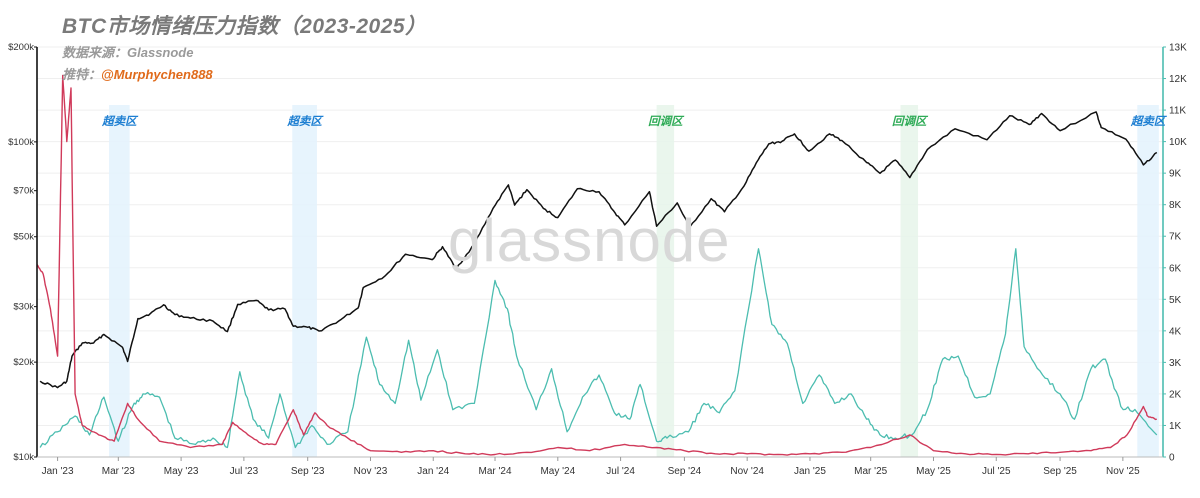 This screenshot has height=498, width=1200. What do you see at coordinates (160, 52) in the screenshot?
I see `source-value: Glassnode` at bounding box center [160, 52].